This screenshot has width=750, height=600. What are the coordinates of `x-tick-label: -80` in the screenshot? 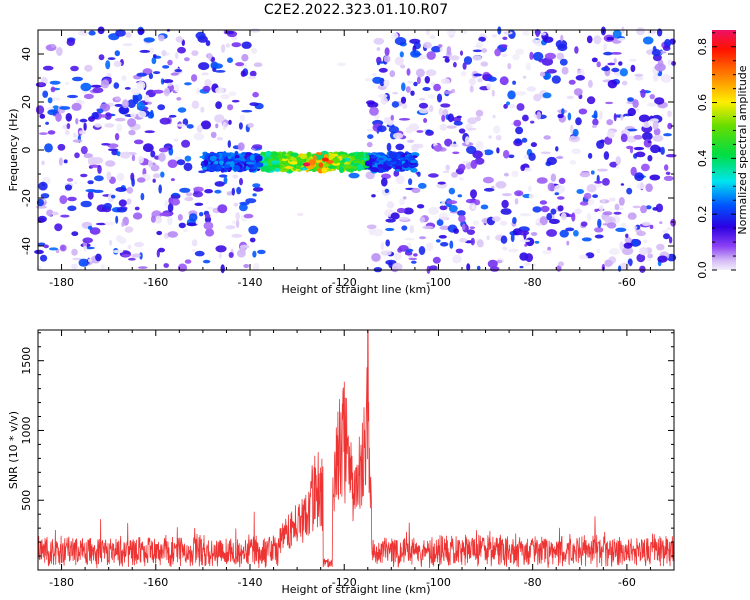 It's located at (533, 582).